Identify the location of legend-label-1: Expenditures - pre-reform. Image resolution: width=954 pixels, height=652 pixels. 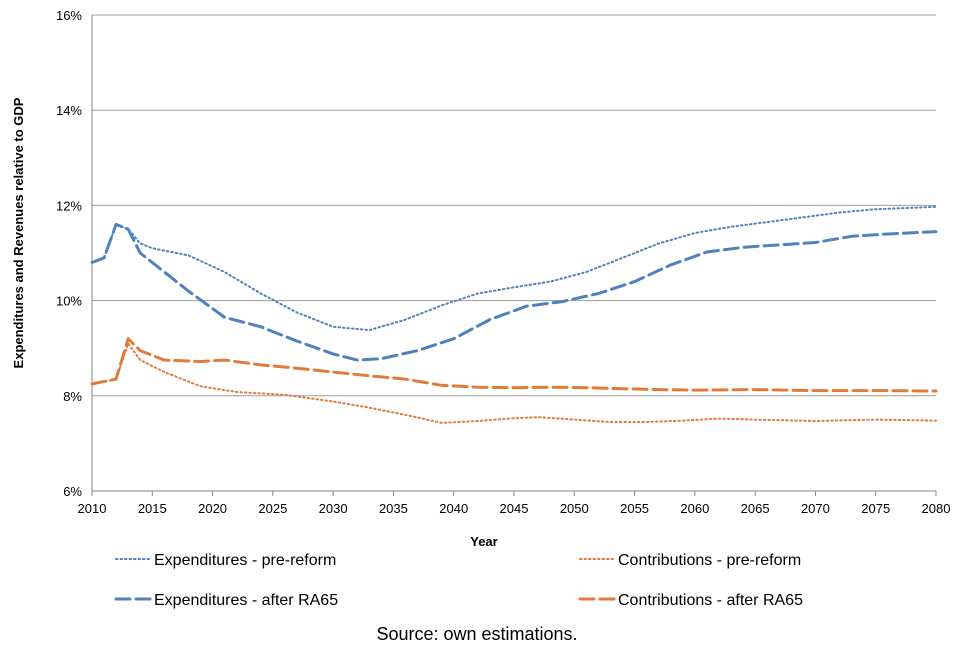
(245, 560).